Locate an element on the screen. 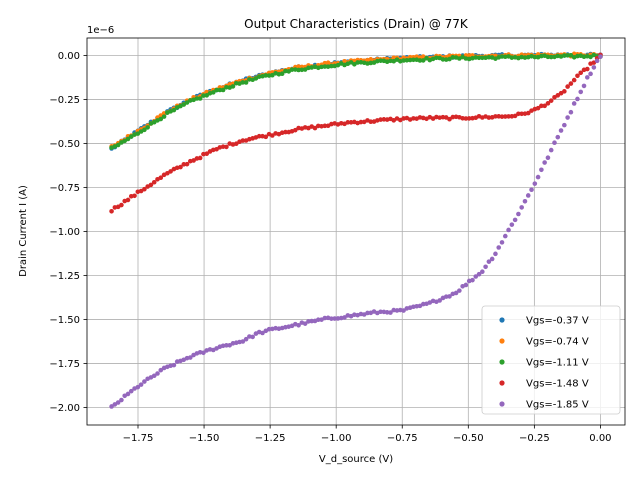 This screenshot has width=640, height=485. chart-title: Output Characteristics (Drain) @ 77K is located at coordinates (356, 24).